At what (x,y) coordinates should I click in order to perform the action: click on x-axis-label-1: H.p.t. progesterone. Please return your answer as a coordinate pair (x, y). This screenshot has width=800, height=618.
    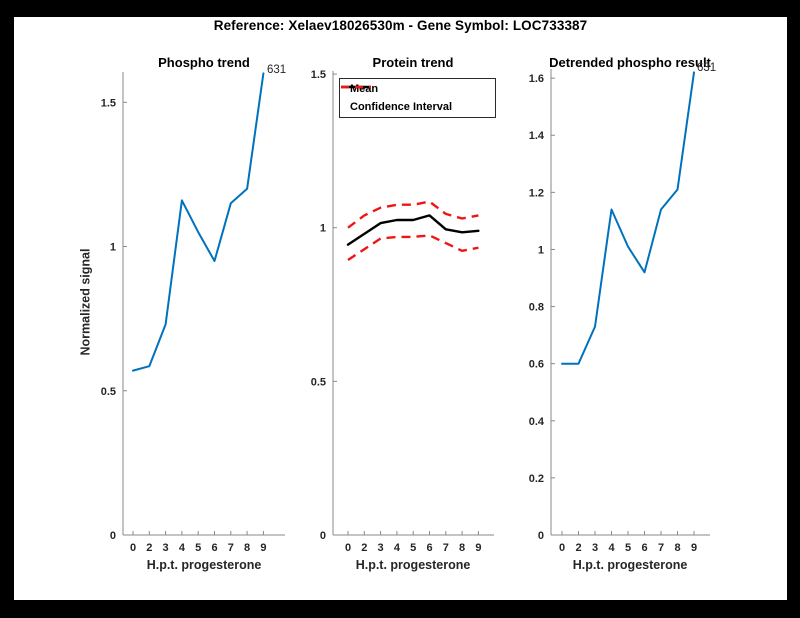
    Looking at the image, I should click on (204, 565).